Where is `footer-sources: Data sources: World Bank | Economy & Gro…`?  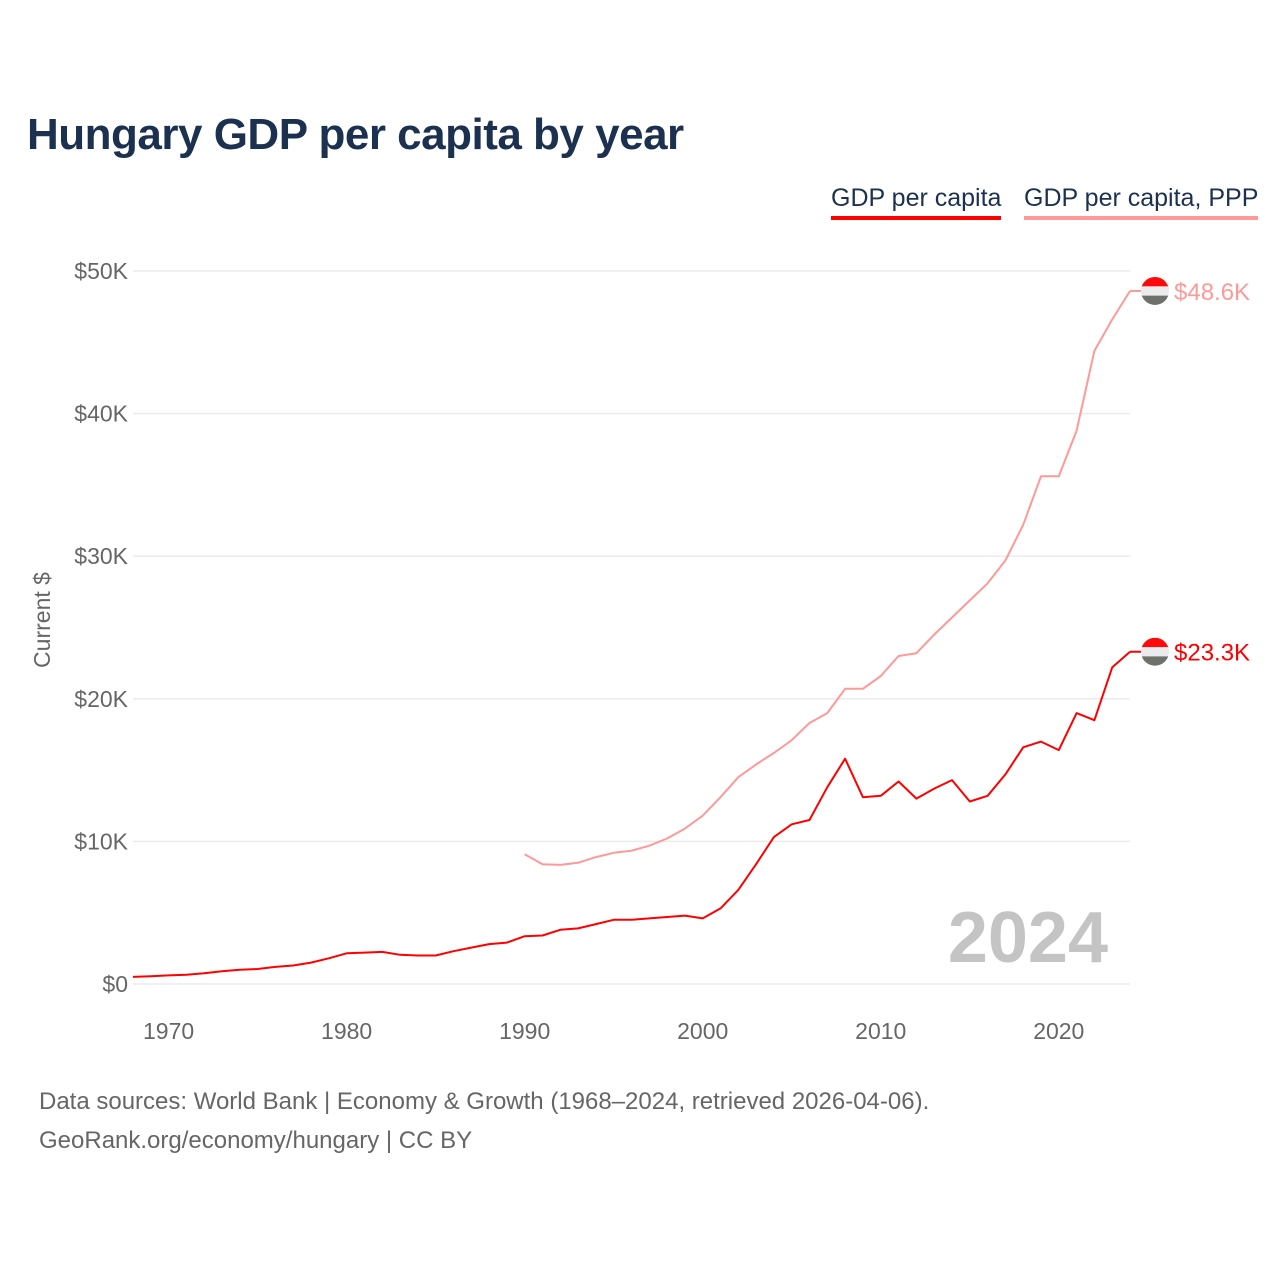
footer-sources: Data sources: World Bank | Economy & Gro… is located at coordinates (484, 1101).